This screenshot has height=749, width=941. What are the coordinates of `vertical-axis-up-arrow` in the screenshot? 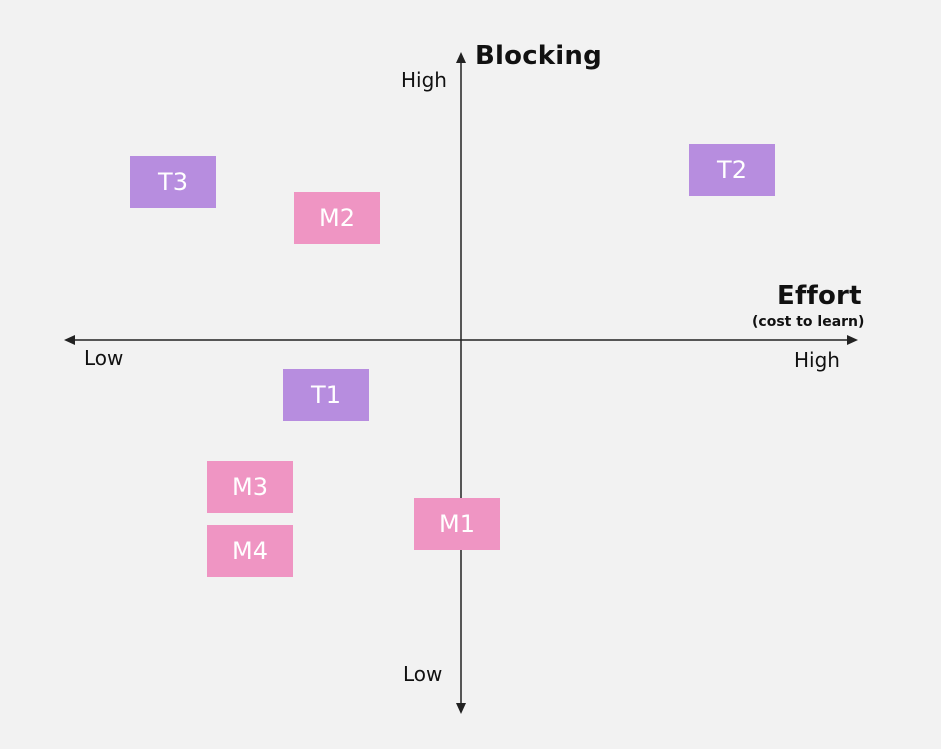 It's located at (461, 57).